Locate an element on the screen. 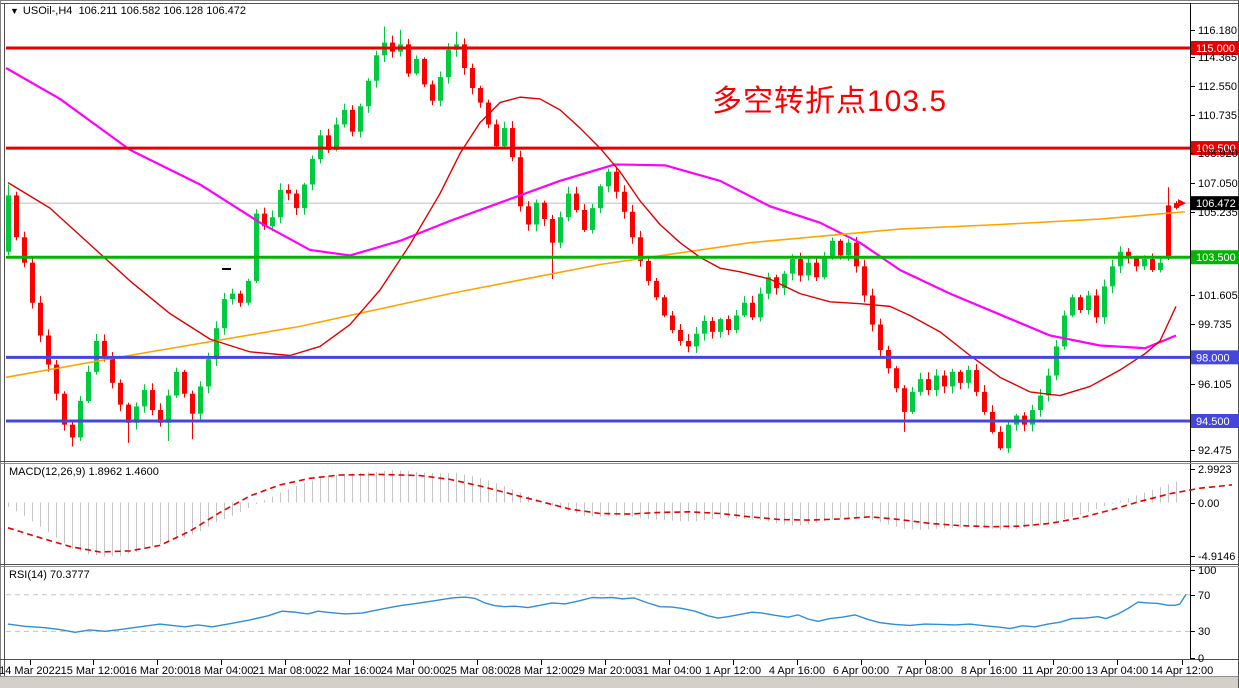  rsi-axis-label: 30 is located at coordinates (1204, 632).